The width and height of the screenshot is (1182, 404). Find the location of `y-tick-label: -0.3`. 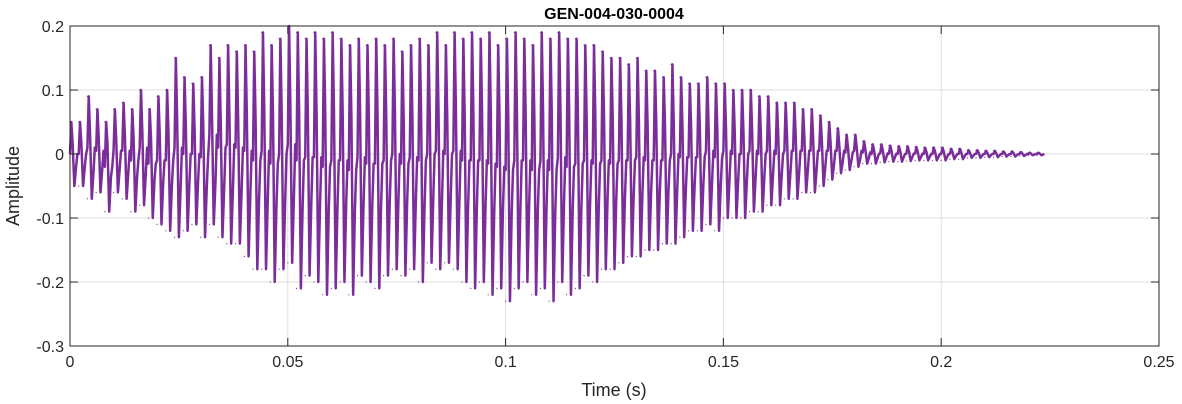

y-tick-label: -0.3 is located at coordinates (50, 347).